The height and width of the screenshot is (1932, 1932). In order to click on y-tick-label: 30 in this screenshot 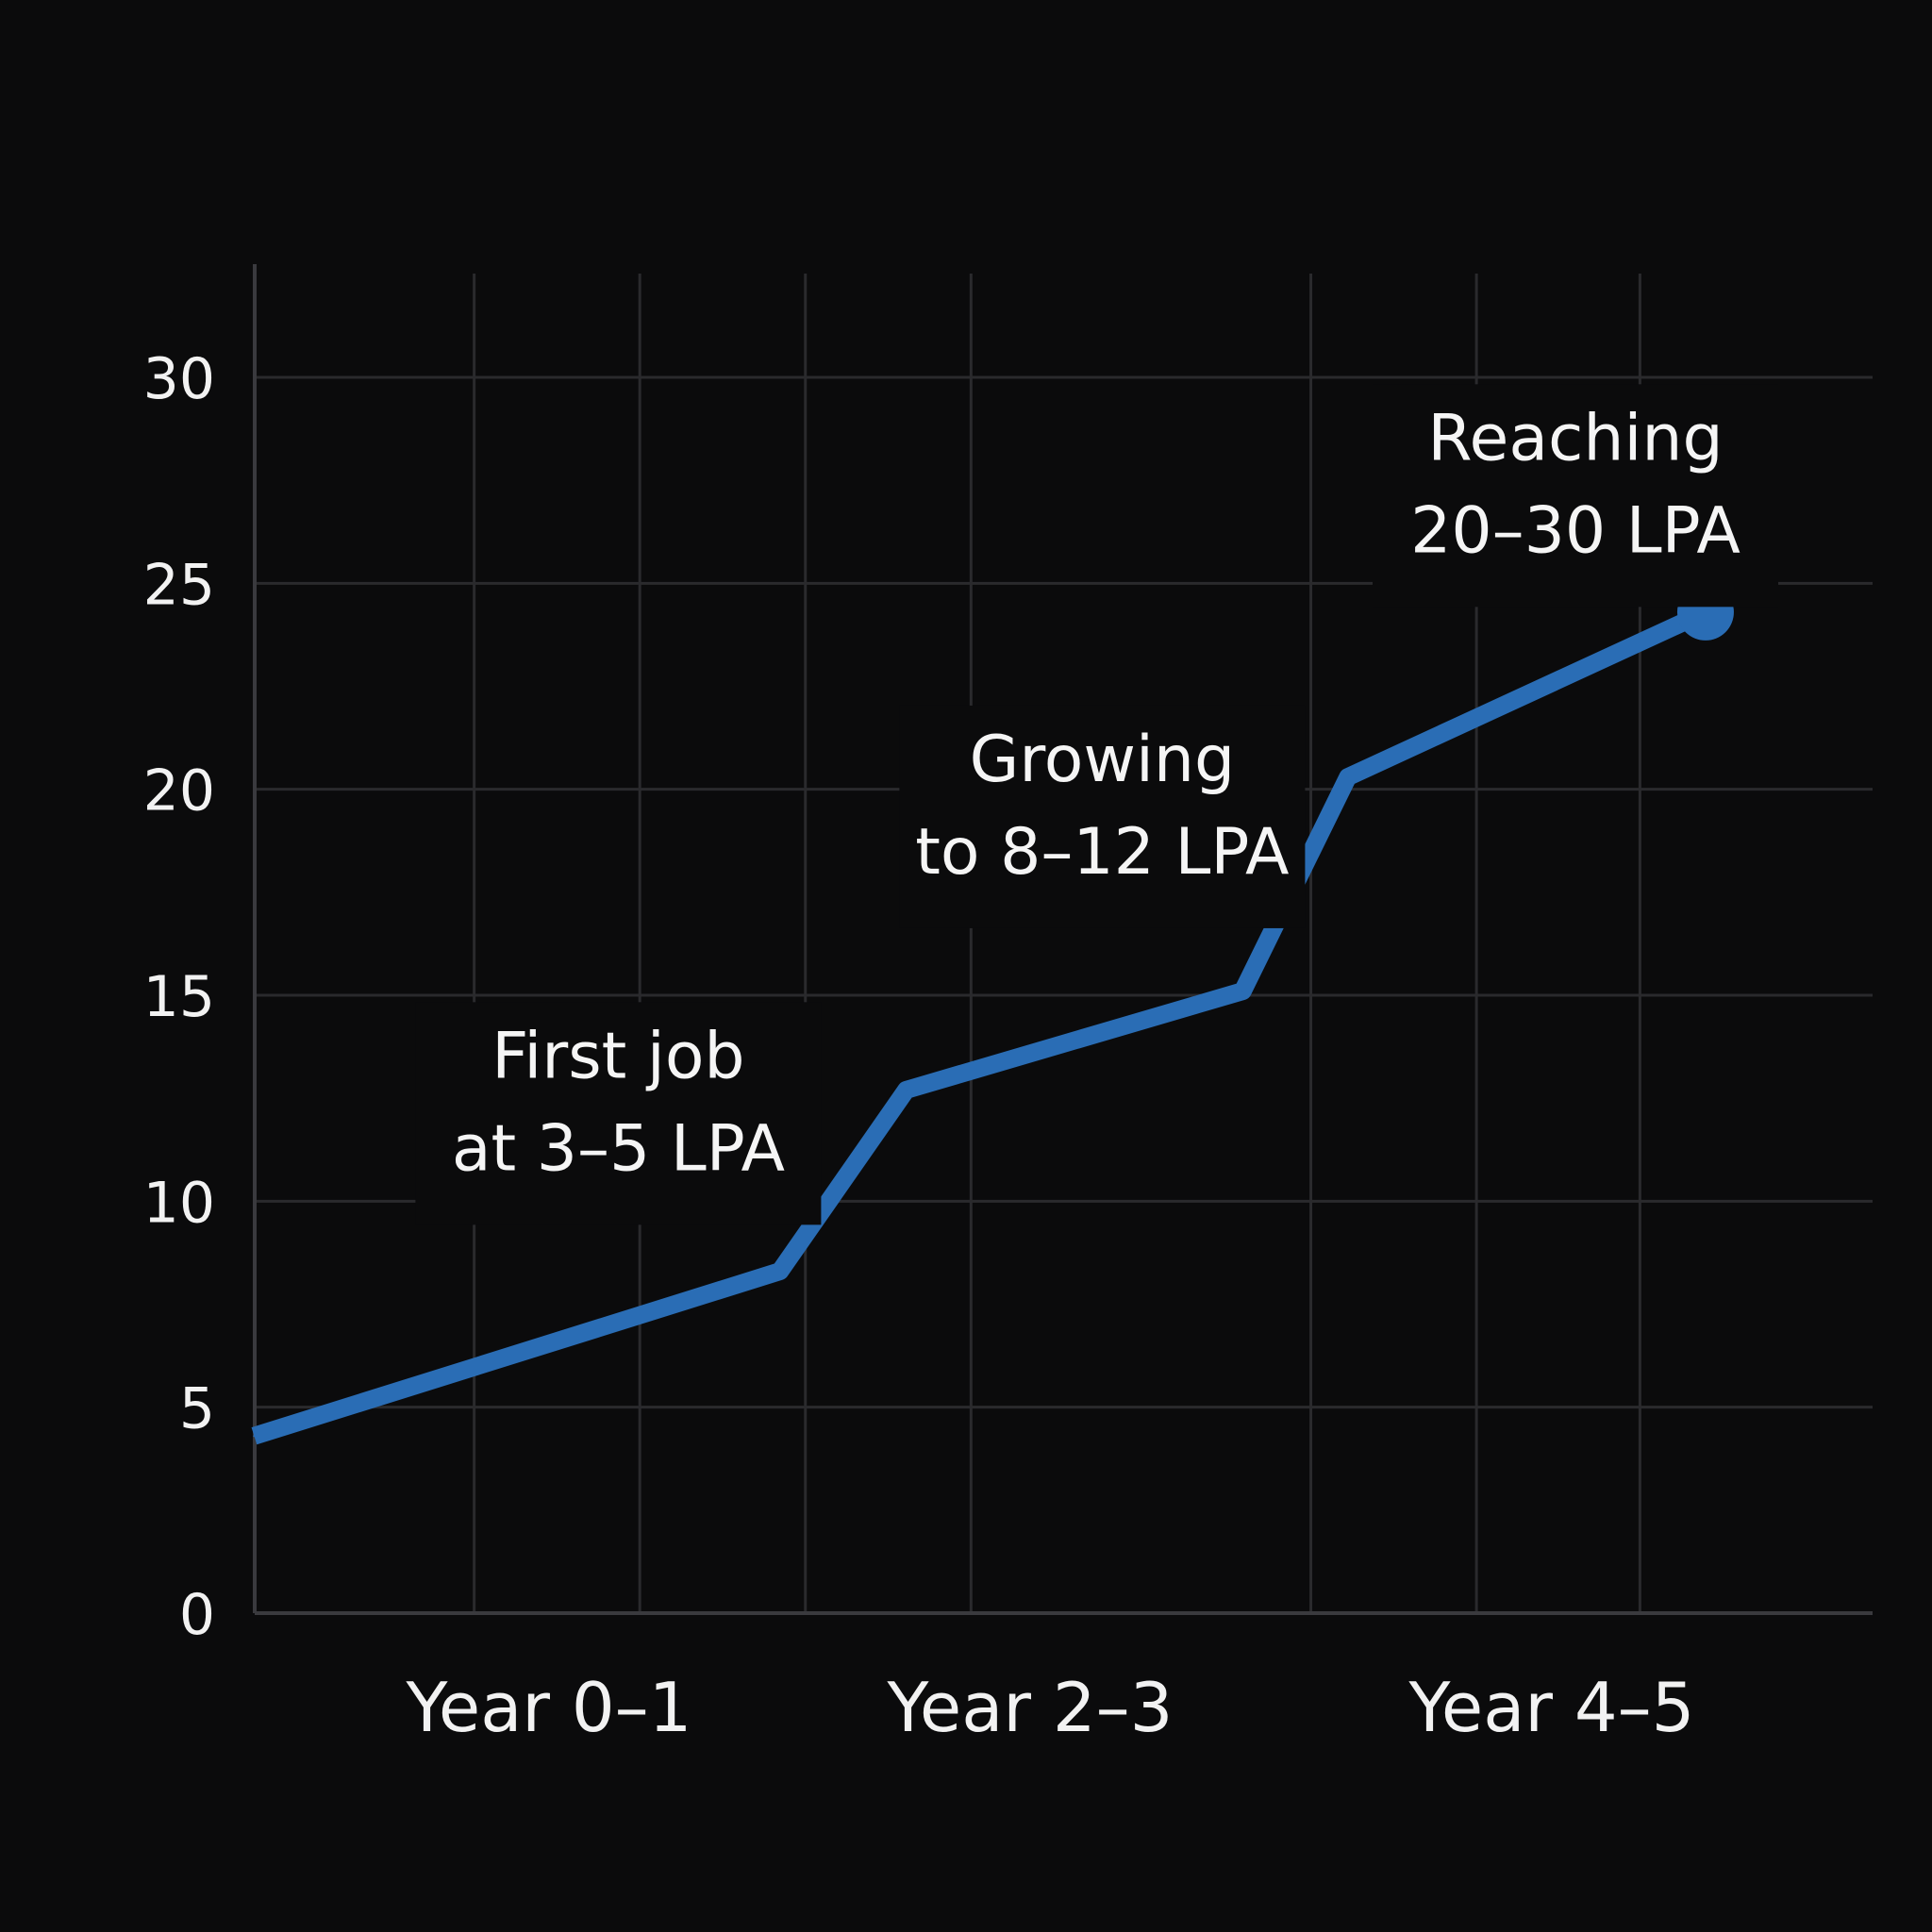, I will do `click(179, 379)`.